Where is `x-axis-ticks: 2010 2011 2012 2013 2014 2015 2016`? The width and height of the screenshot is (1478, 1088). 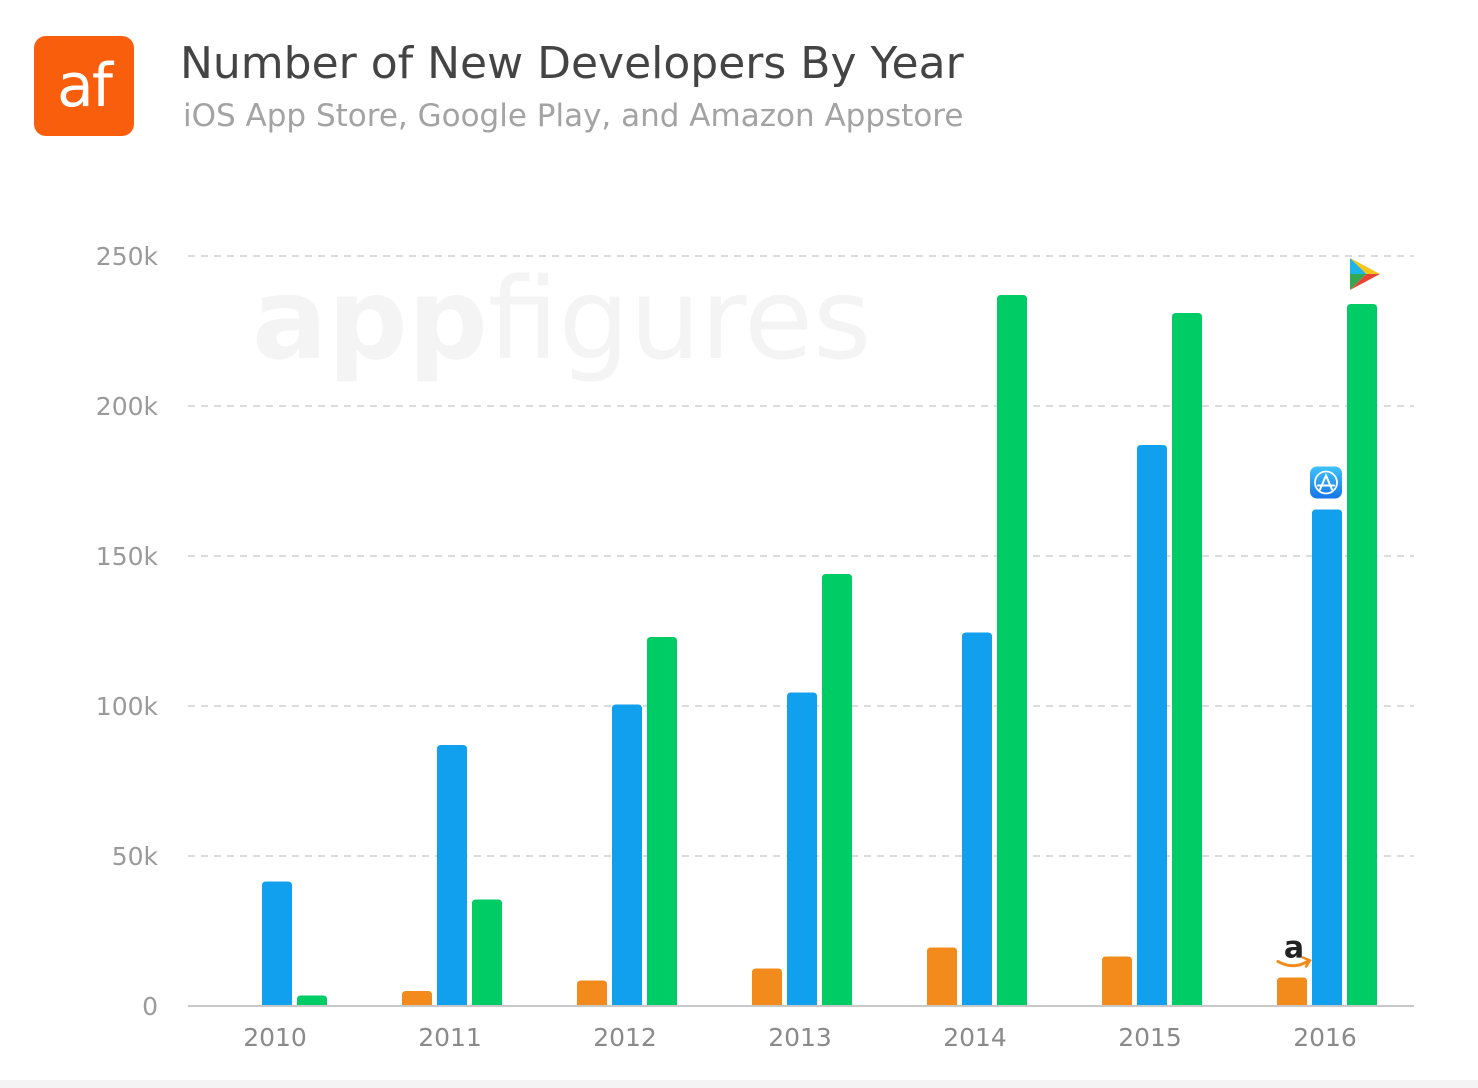
x-axis-ticks: 2010 2011 2012 2013 2014 2015 2016 is located at coordinates (800, 1037).